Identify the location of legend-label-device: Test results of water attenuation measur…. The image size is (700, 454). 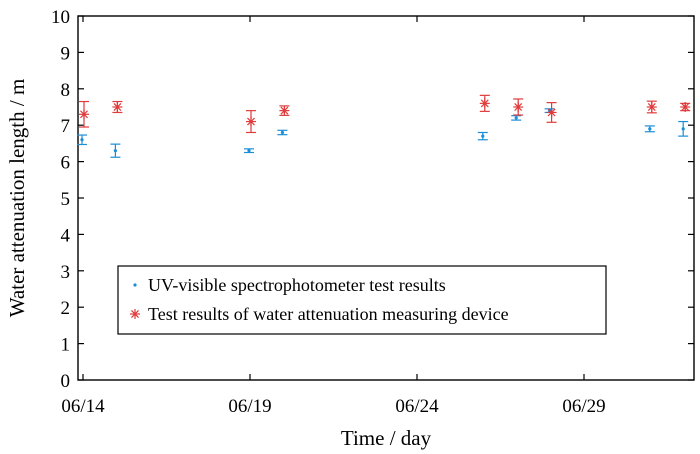
(328, 314).